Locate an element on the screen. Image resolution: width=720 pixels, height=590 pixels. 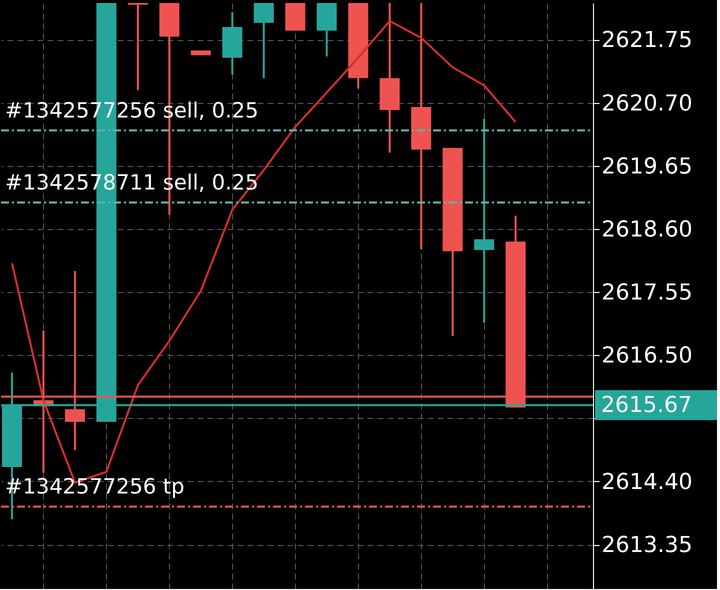
y-tick-label: 2613.35 is located at coordinates (647, 545).